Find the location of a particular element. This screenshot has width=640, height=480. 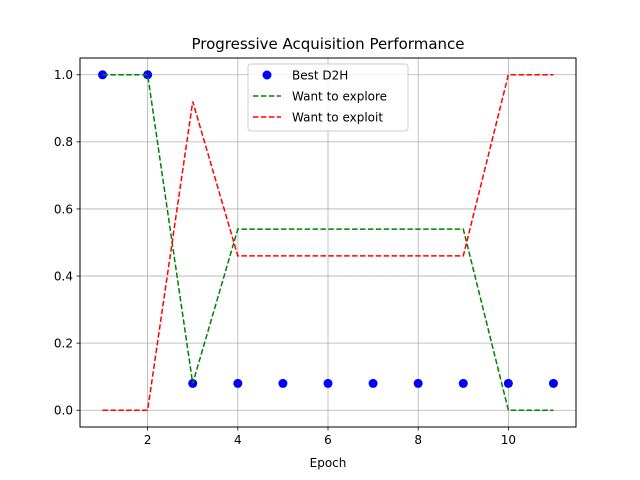

x-axis-label: Epoch is located at coordinates (328, 463).